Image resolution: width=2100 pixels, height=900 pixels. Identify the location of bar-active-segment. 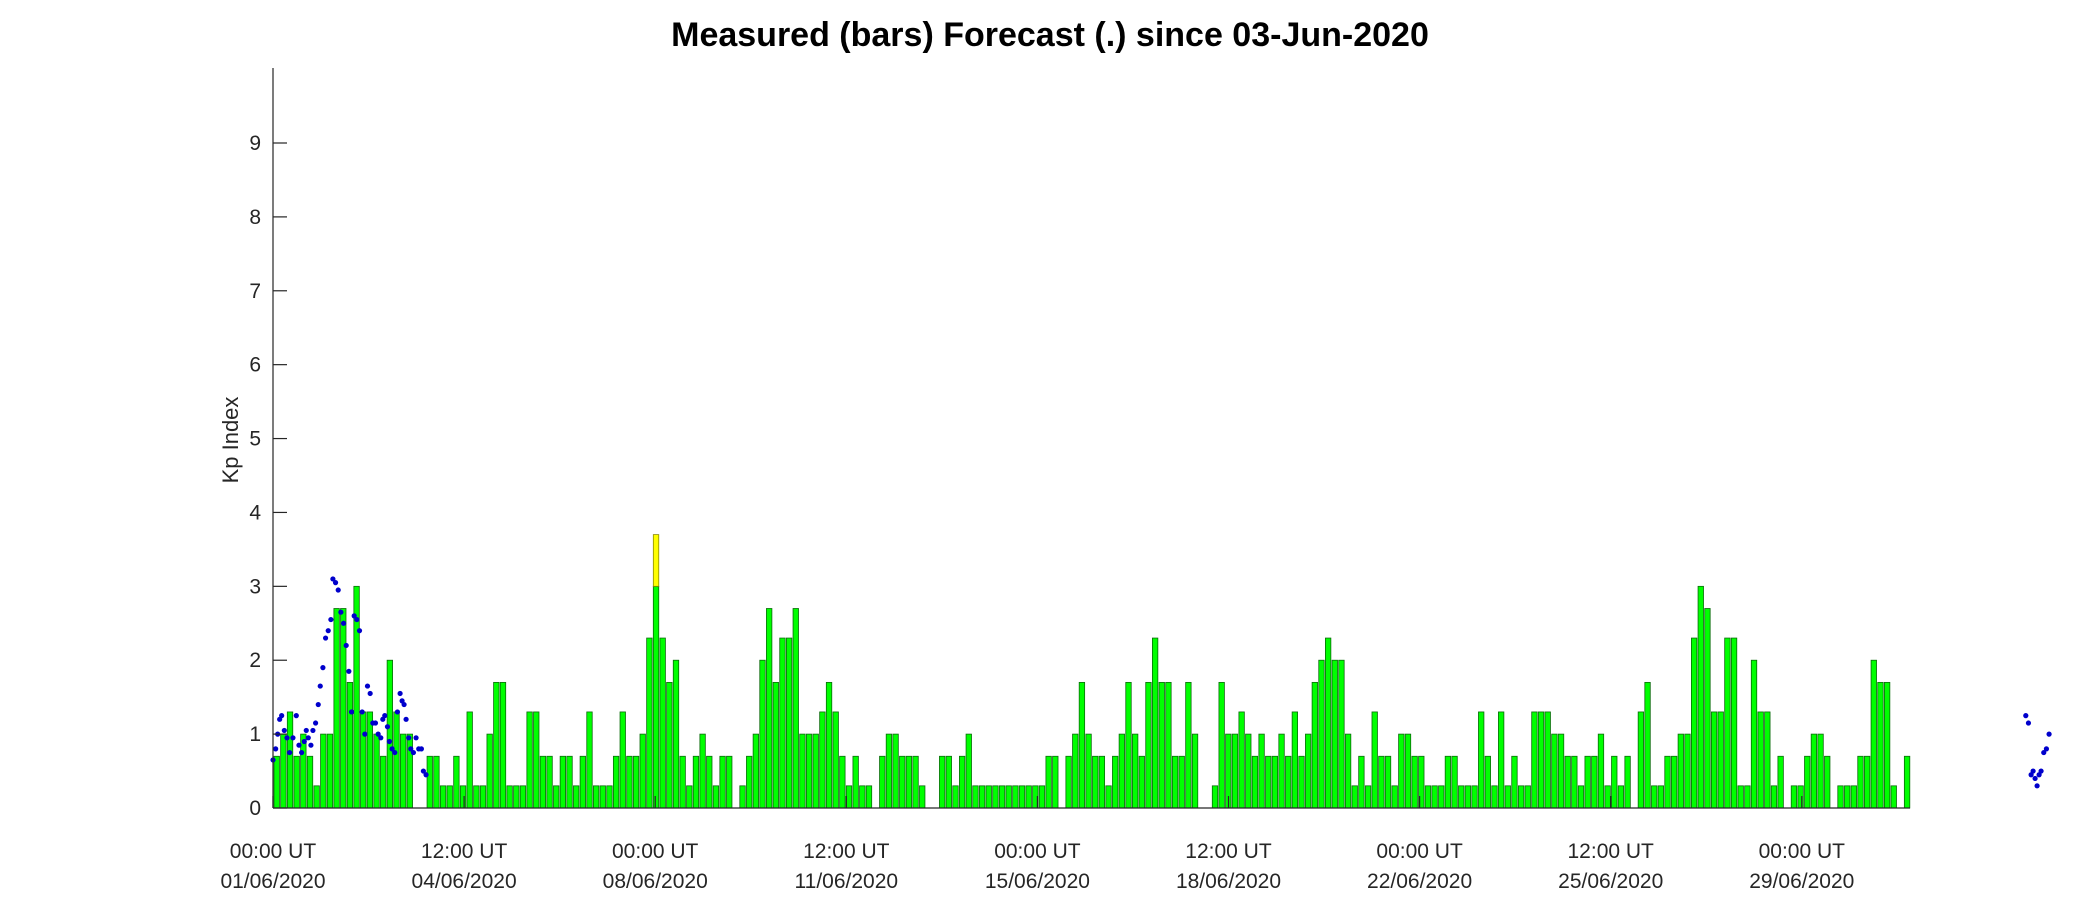
(656, 560).